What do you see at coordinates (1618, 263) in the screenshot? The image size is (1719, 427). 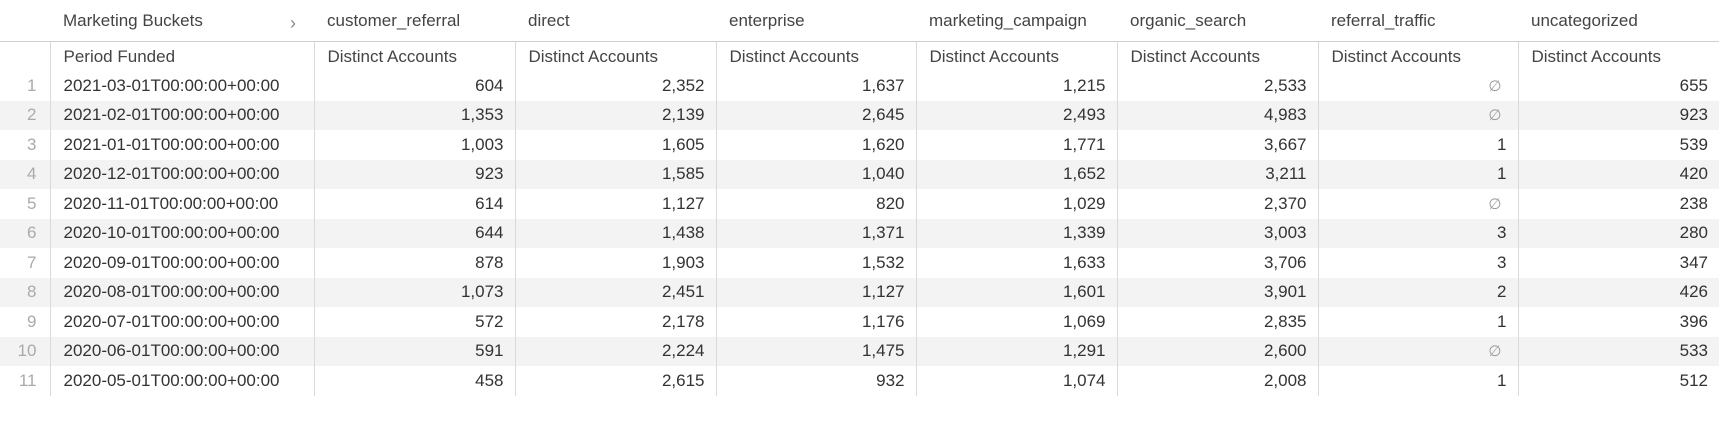 I see `distinct-accounts-cell: 347` at bounding box center [1618, 263].